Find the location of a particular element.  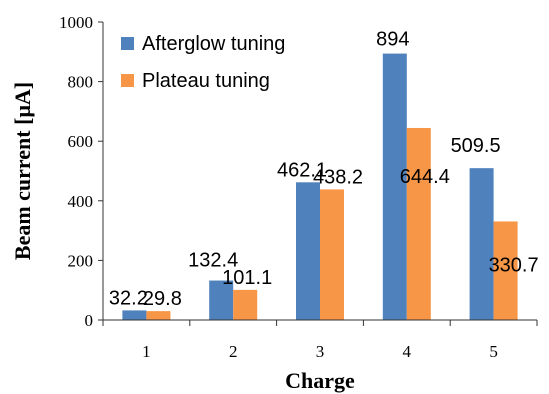

x-tick-label: 1 is located at coordinates (146, 351).